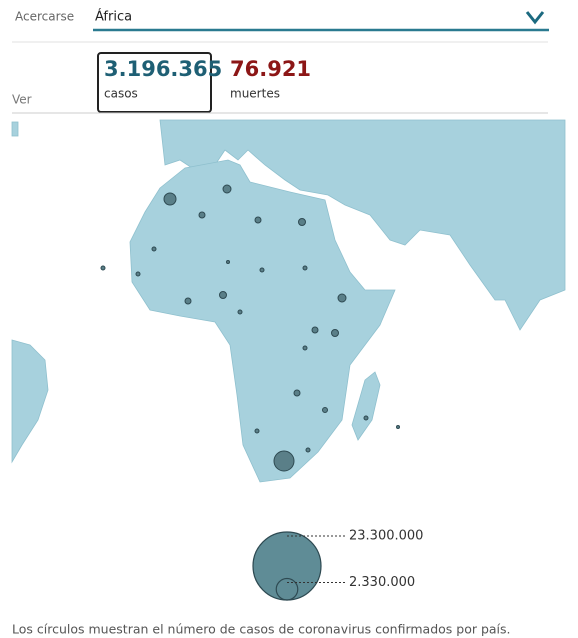  What do you see at coordinates (30, 401) in the screenshot?
I see `south-america` at bounding box center [30, 401].